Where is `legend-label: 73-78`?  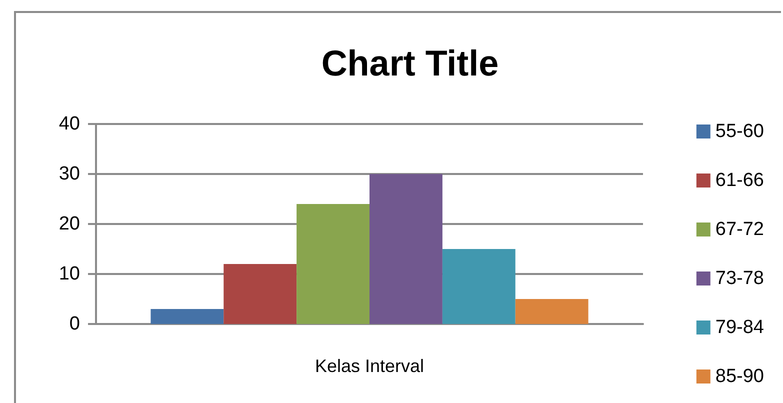 legend-label: 73-78 is located at coordinates (739, 278).